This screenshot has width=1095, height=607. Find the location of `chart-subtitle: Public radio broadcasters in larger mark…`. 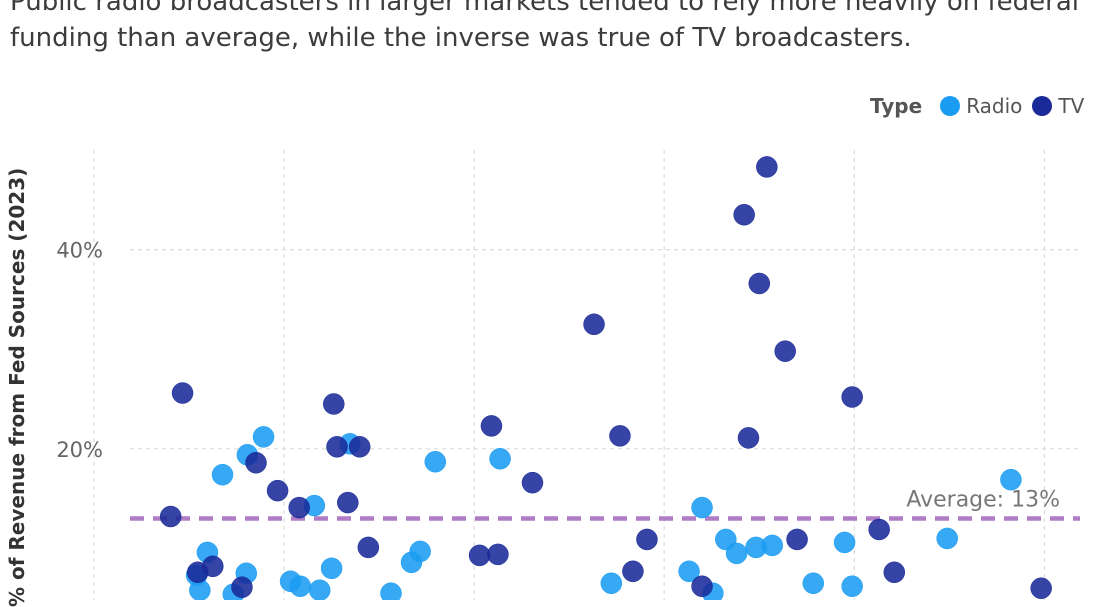

chart-subtitle: Public radio broadcasters in larger mark… is located at coordinates (552, 28).